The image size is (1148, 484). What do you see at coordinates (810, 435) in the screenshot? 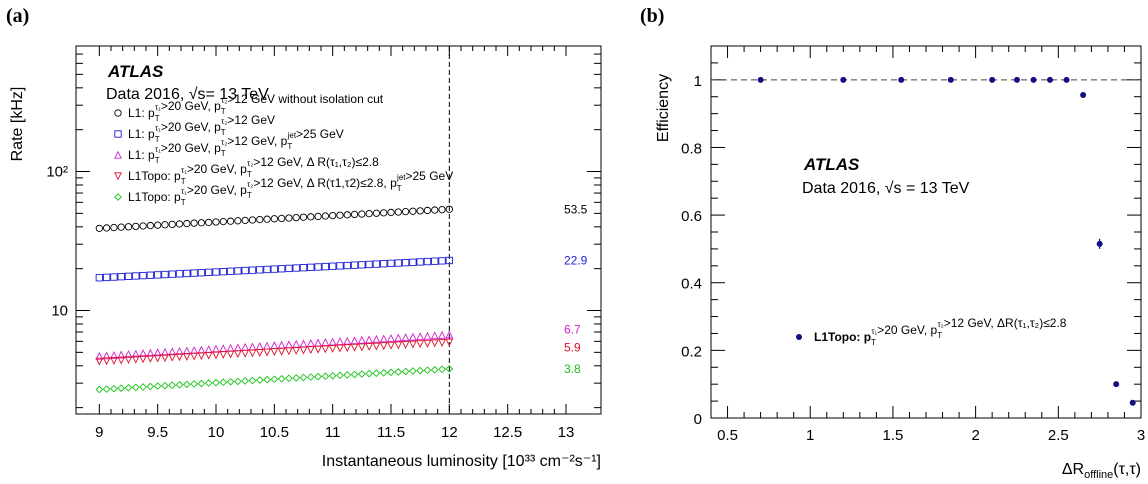
I see `x-tick-label-b: 1` at bounding box center [810, 435].